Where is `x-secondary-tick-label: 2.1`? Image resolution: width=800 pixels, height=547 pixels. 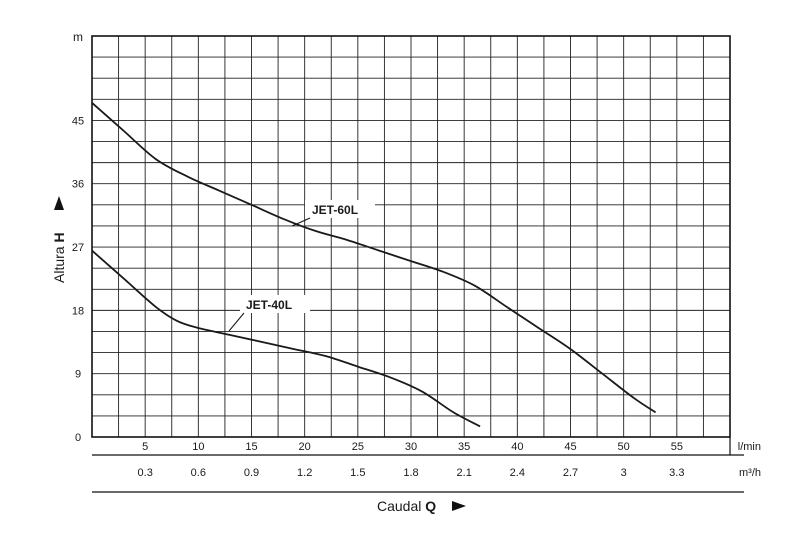 x-secondary-tick-label: 2.1 is located at coordinates (464, 473).